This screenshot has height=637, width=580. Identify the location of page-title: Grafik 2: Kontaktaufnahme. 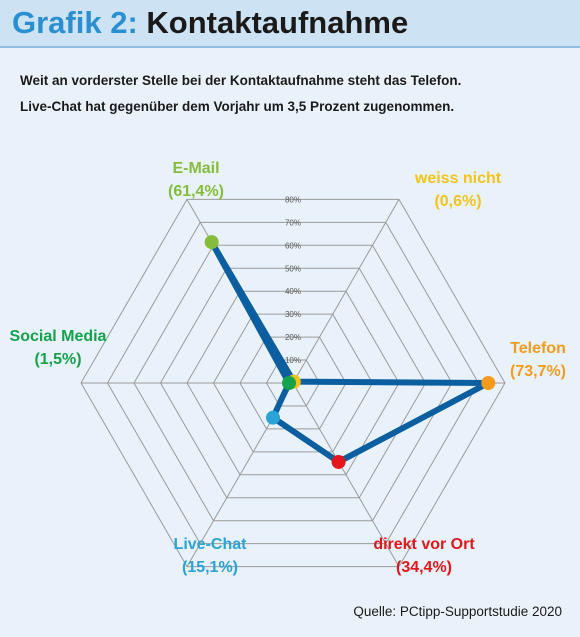
(210, 23).